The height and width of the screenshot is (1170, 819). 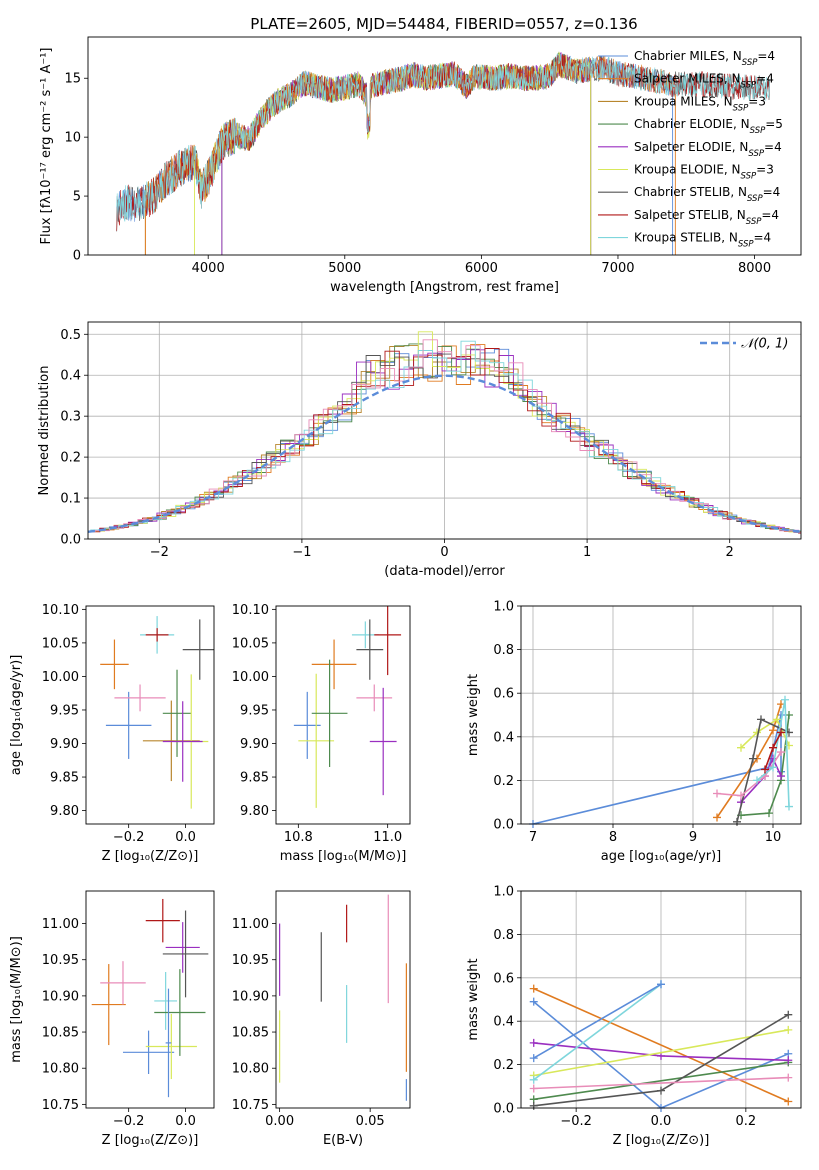 I want to click on x-axis-label: mass [log₁₀(M/M⊙)], so click(x=343, y=856).